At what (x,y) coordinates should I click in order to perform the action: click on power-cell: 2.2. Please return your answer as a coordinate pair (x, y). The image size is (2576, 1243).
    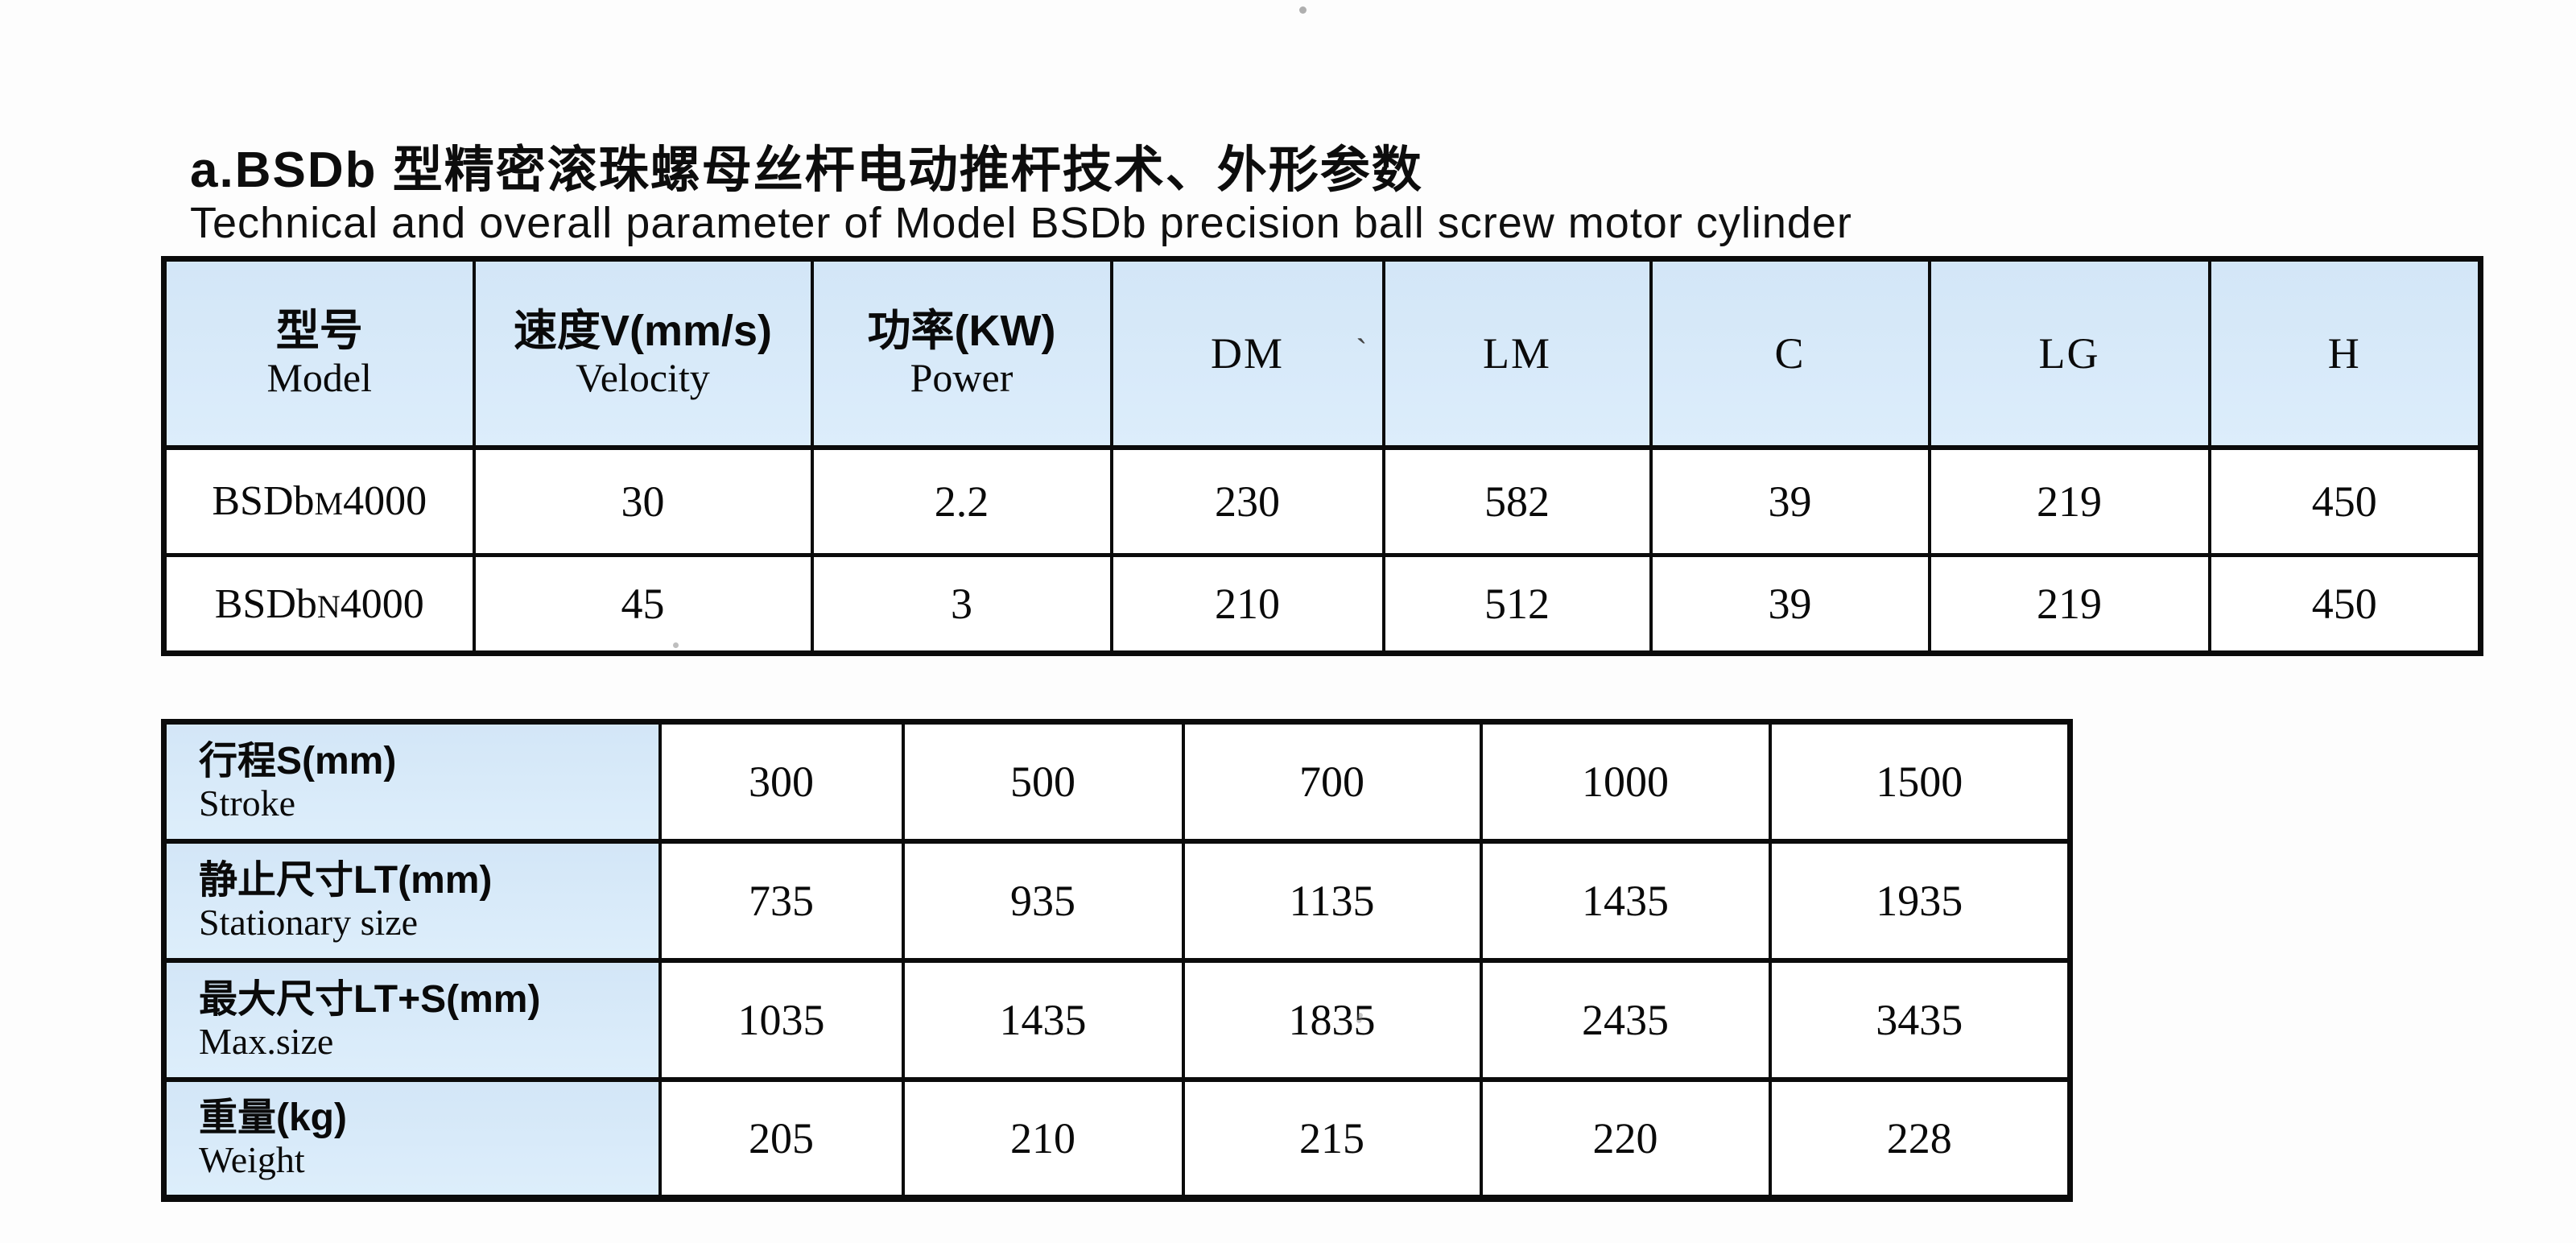
    Looking at the image, I should click on (961, 501).